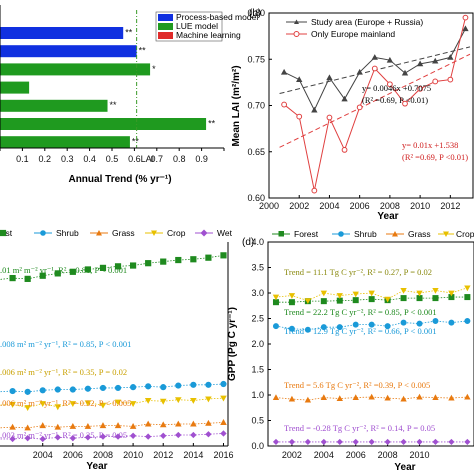 Image resolution: width=474 pixels, height=474 pixels. I want to click on legend-label-europe: Only Europe mainland, so click(353, 34).